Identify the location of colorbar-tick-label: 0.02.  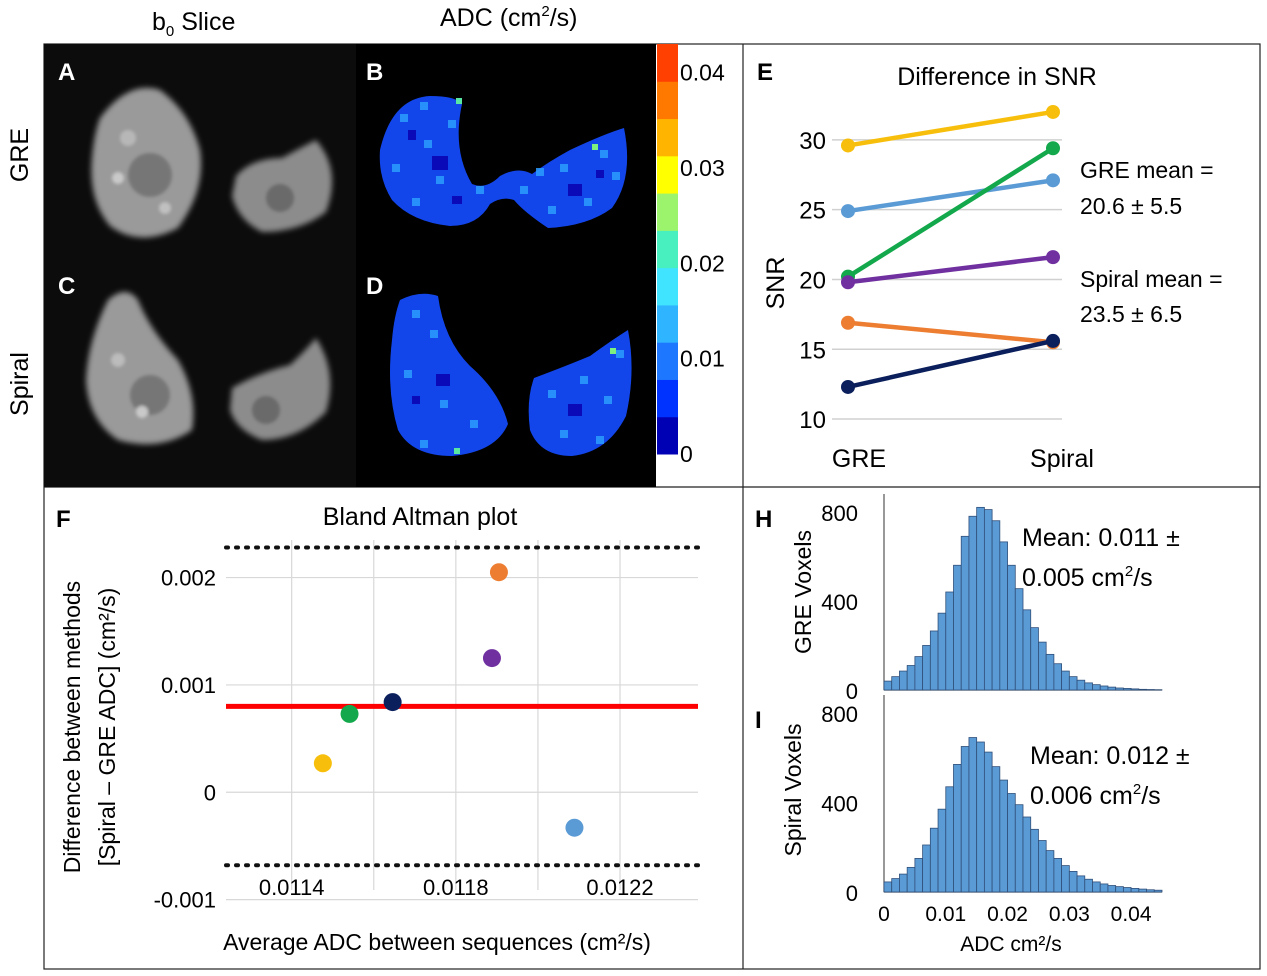
(702, 263).